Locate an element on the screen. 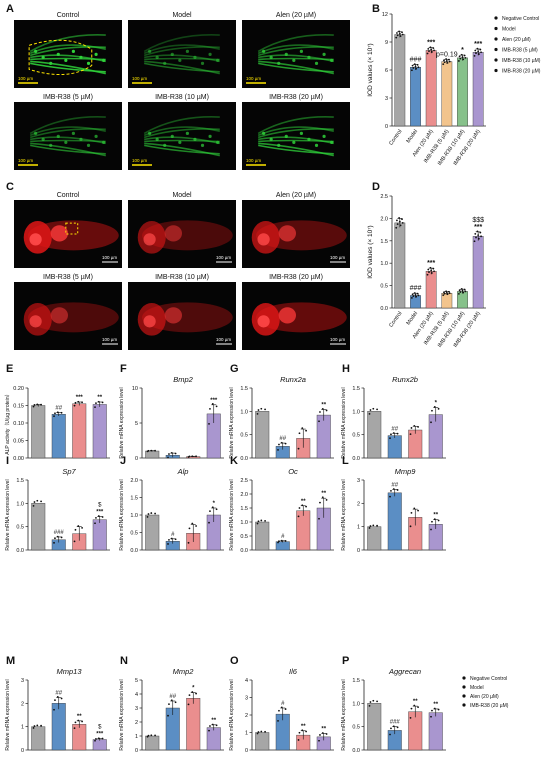 The height and width of the screenshot is (777, 550). y-tick-label: 1 is located at coordinates (136, 737).